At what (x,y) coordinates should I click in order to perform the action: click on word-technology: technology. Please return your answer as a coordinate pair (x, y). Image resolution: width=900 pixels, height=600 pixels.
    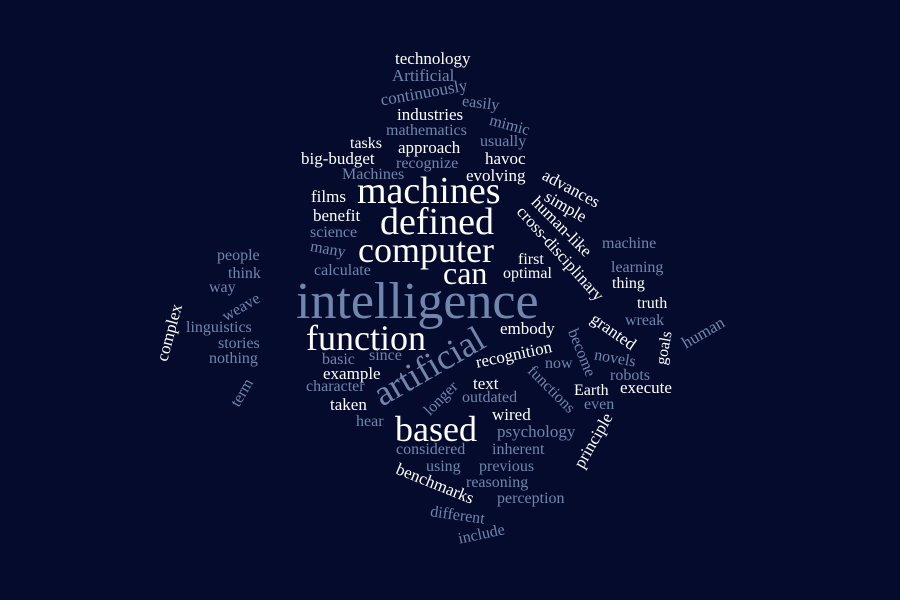
    Looking at the image, I should click on (433, 58).